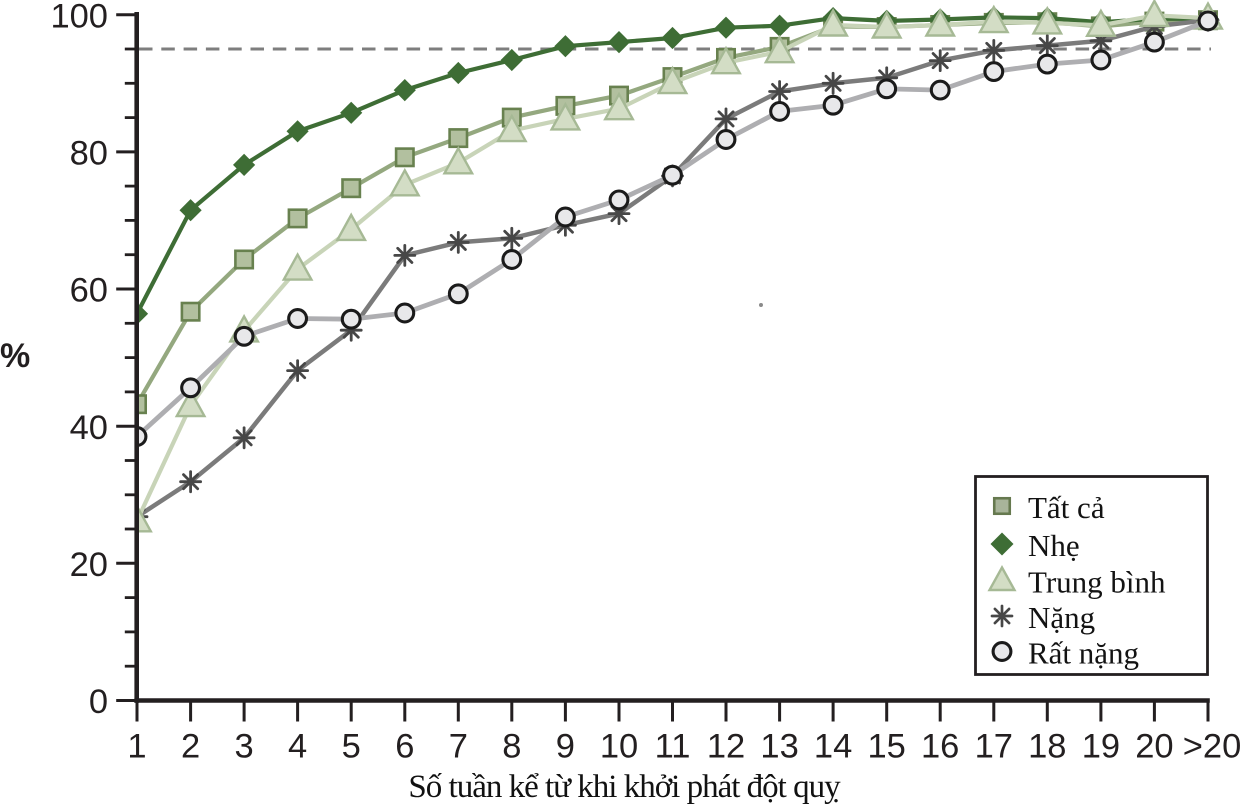  What do you see at coordinates (619, 747) in the screenshot?
I see `svg-text: 10` at bounding box center [619, 747].